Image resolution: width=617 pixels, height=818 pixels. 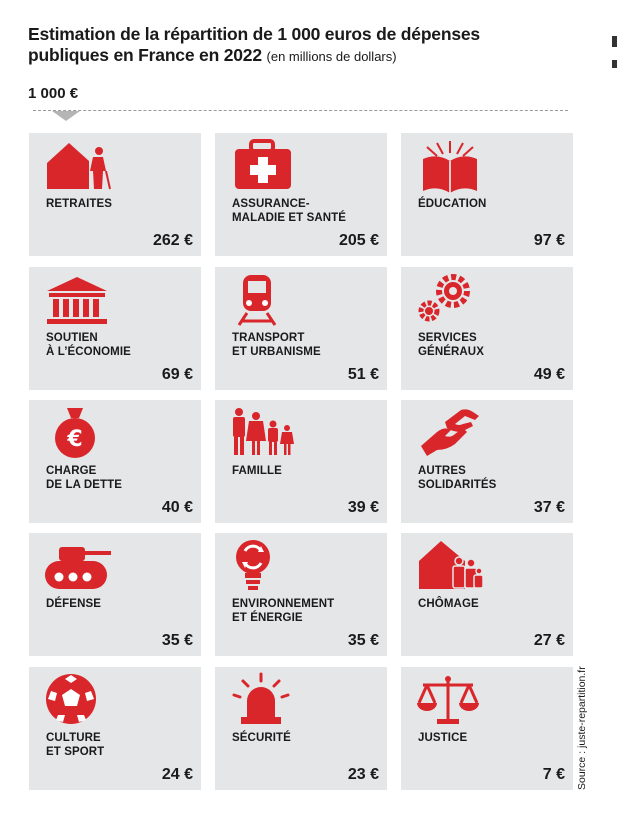 I want to click on category-label: Culture et sport, so click(x=75, y=745).